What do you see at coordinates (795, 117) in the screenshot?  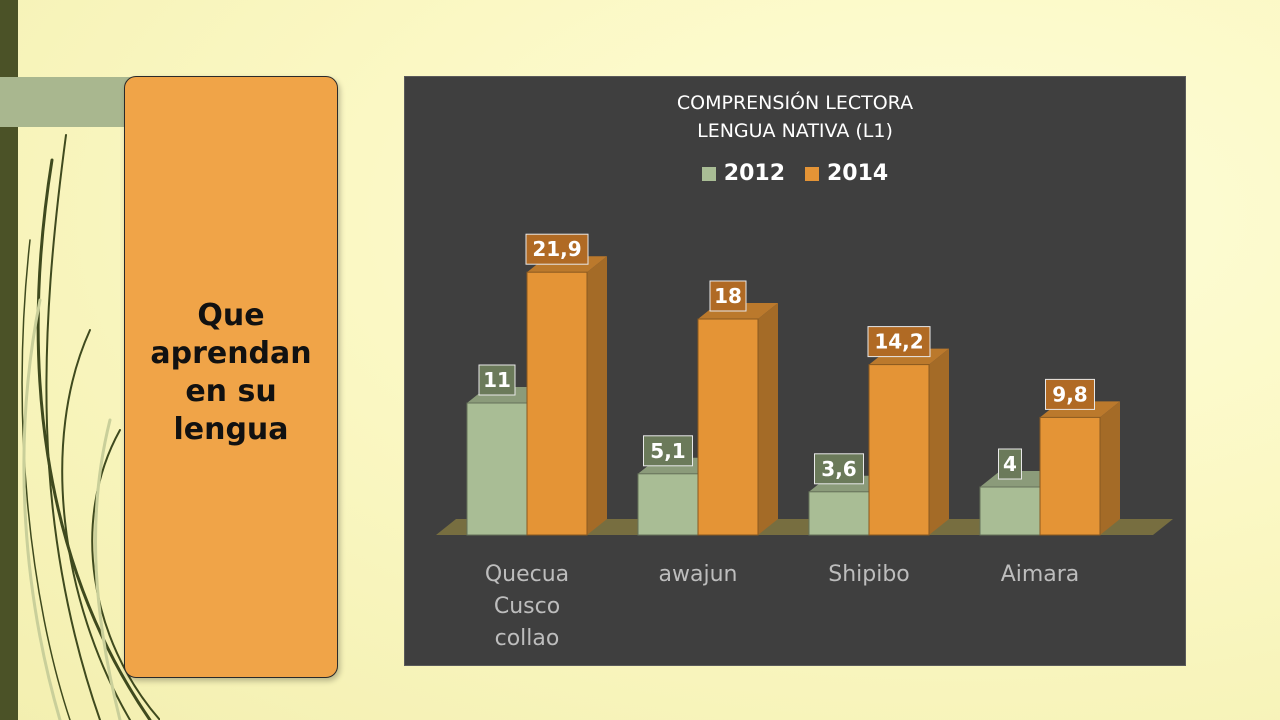 I see `chart-title: COMPRENSIÓN LECTORA LENGUA NATIVA (L1)` at bounding box center [795, 117].